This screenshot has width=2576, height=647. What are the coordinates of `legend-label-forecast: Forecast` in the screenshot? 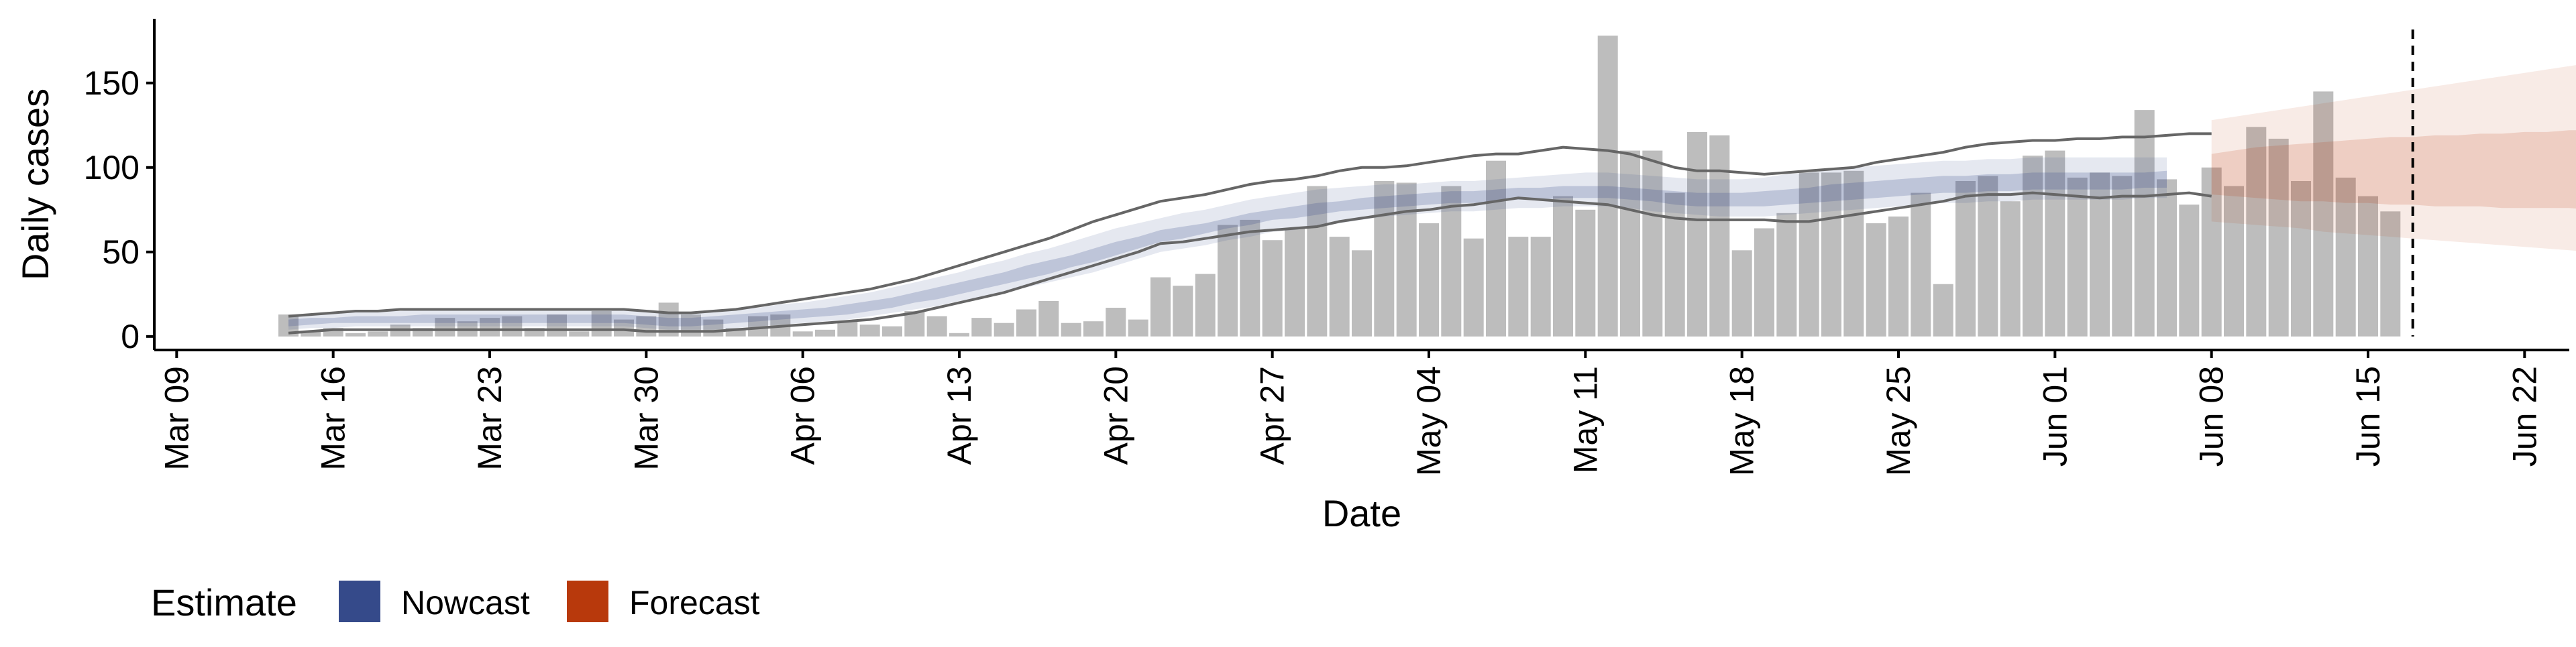 It's located at (694, 603).